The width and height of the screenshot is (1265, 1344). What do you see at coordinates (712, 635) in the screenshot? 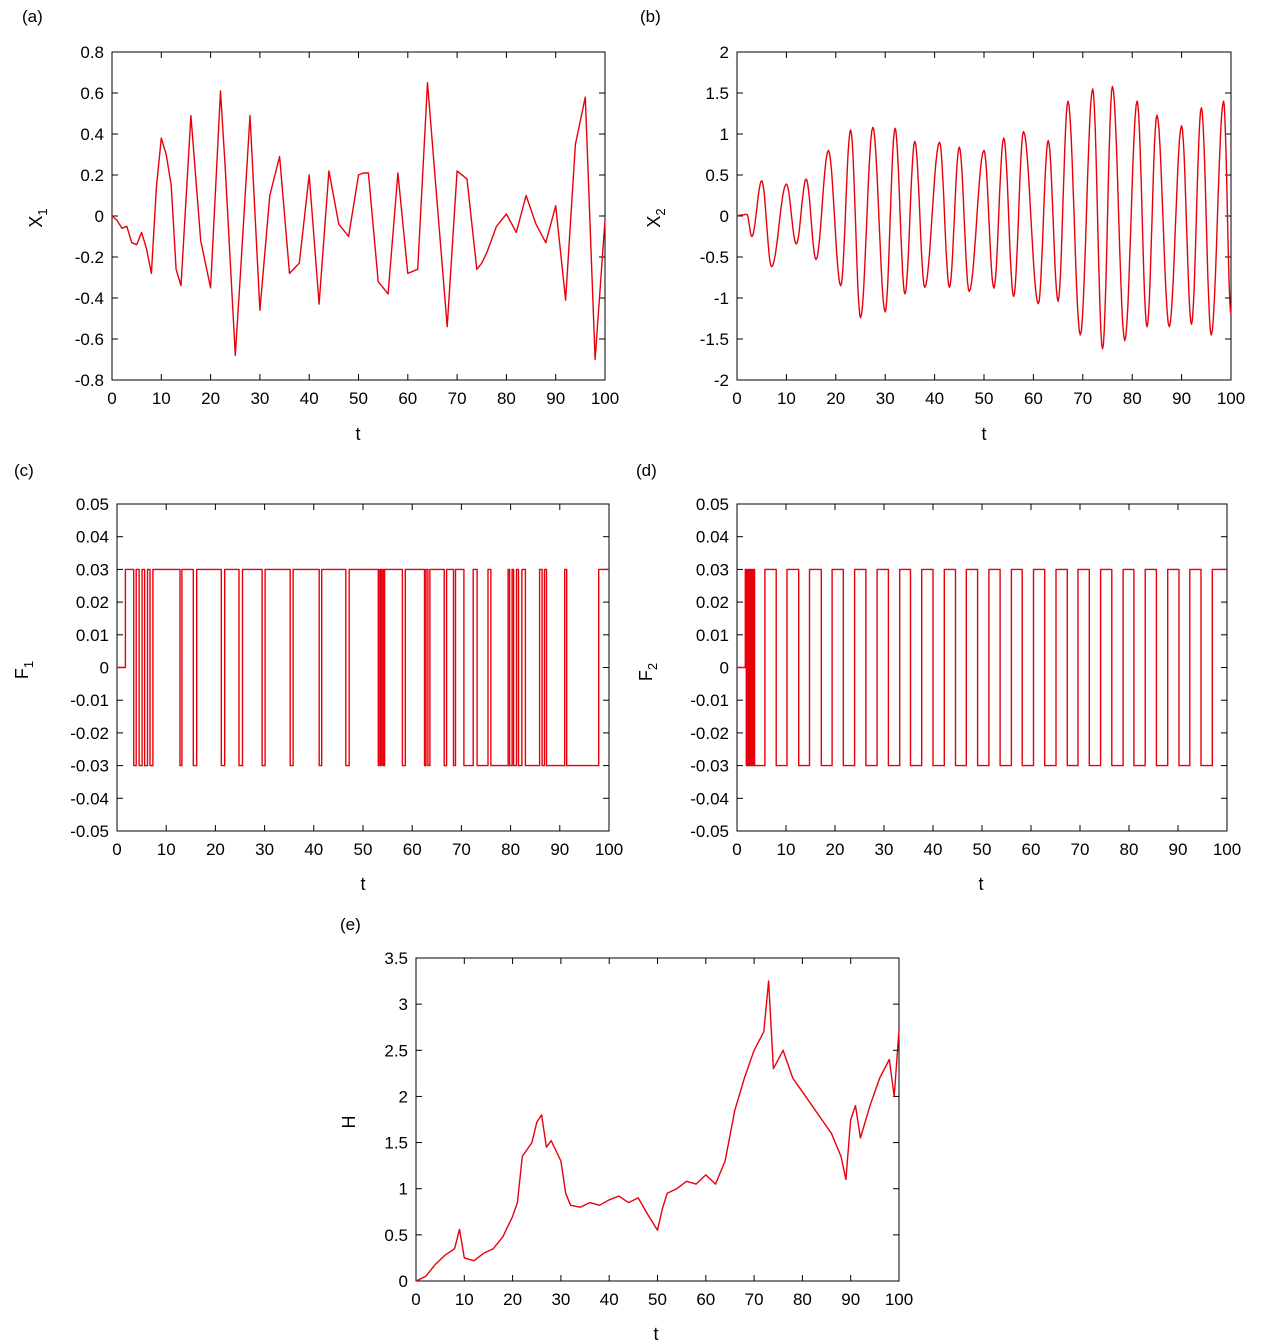
I see `y-tick-label: 0.01` at bounding box center [712, 635].